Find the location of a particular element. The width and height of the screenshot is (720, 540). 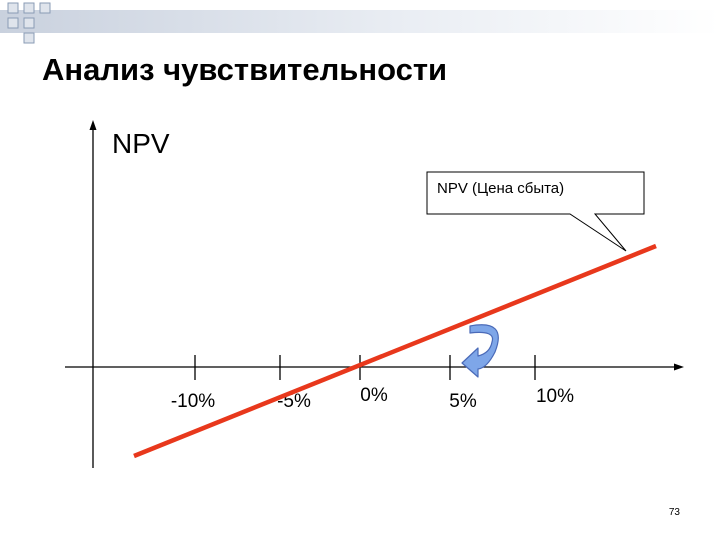

x-tick-label: 5% is located at coordinates (463, 401).